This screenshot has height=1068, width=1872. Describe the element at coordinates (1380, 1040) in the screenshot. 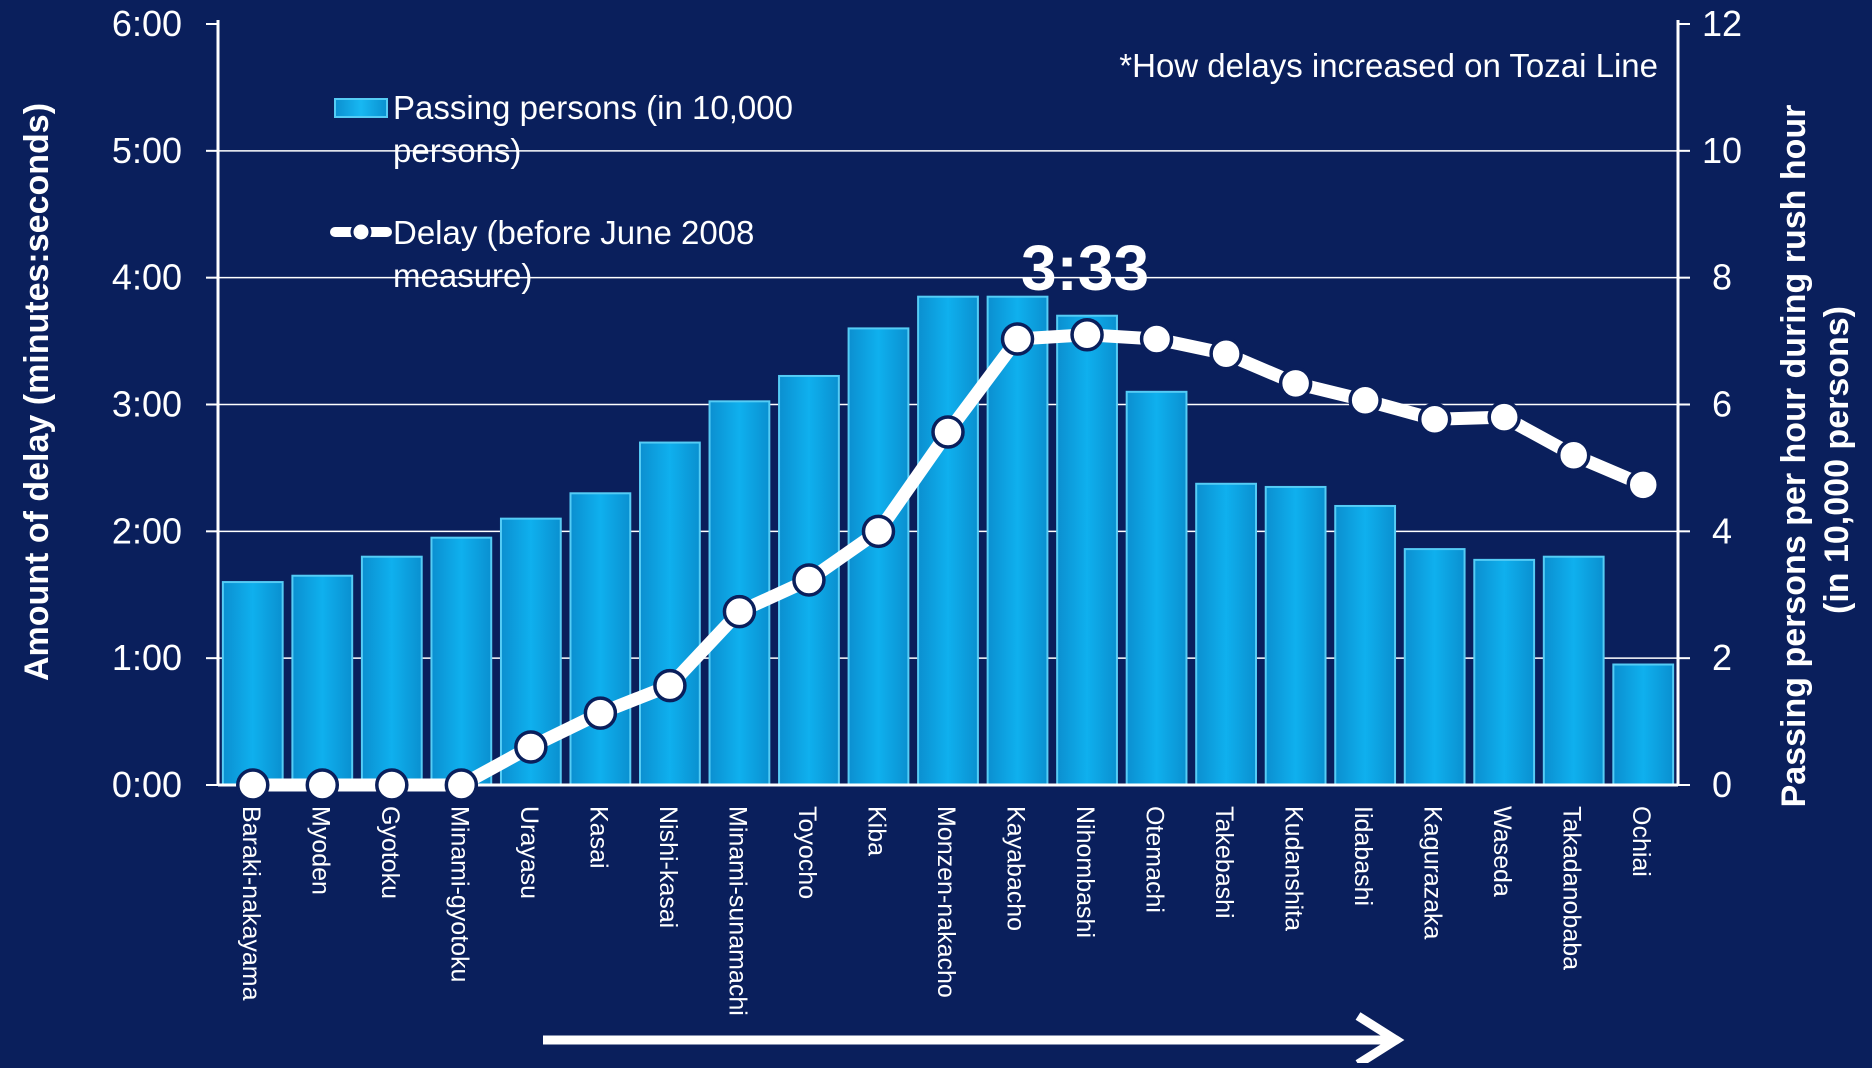

I see `direction-arrow-head` at that location.